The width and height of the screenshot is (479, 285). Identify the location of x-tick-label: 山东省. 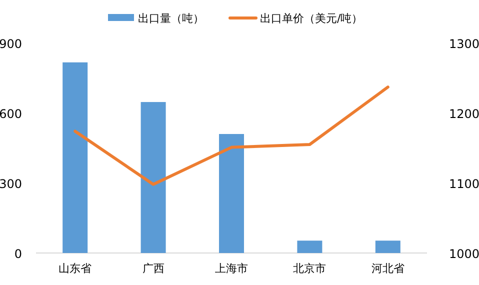
(75, 268).